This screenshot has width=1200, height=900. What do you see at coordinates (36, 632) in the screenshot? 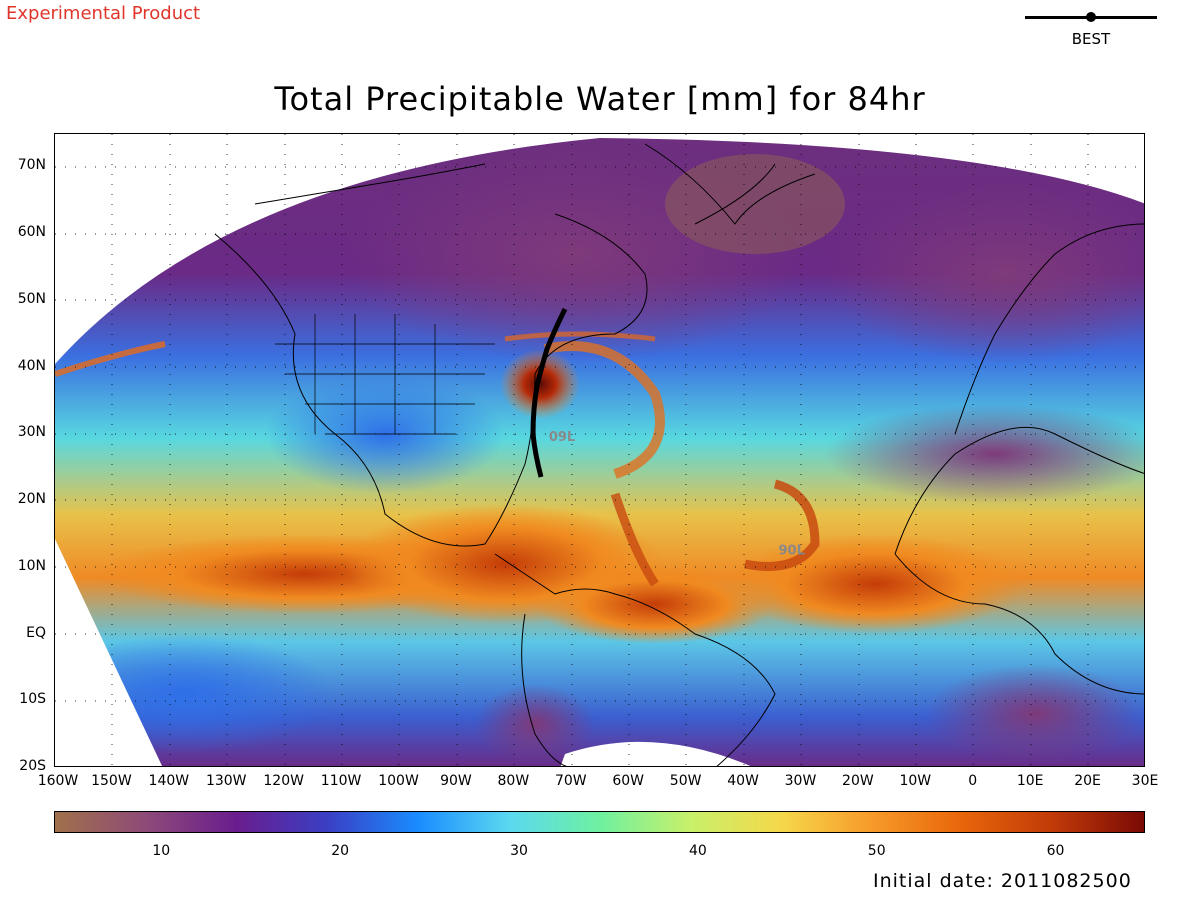
I see `lat-tick-label: EQ` at bounding box center [36, 632].